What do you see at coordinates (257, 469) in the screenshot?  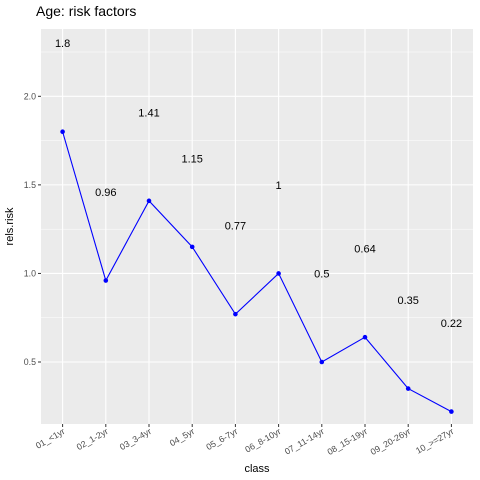 I see `x-axis-title: class` at bounding box center [257, 469].